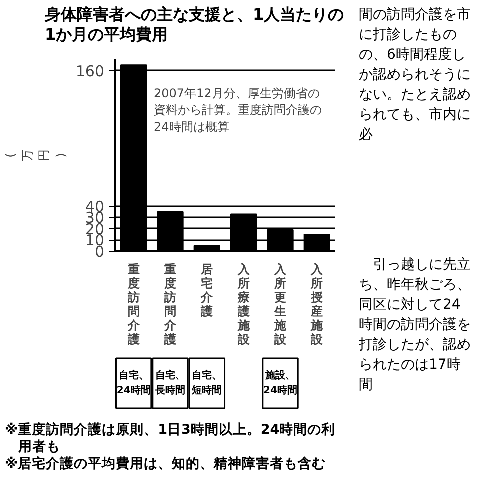 Image resolution: width=488 pixels, height=495 pixels. Describe the element at coordinates (166, 464) in the screenshot. I see `text: ※居宅介護の平均費用は、知的、精神障害者も含む` at that location.